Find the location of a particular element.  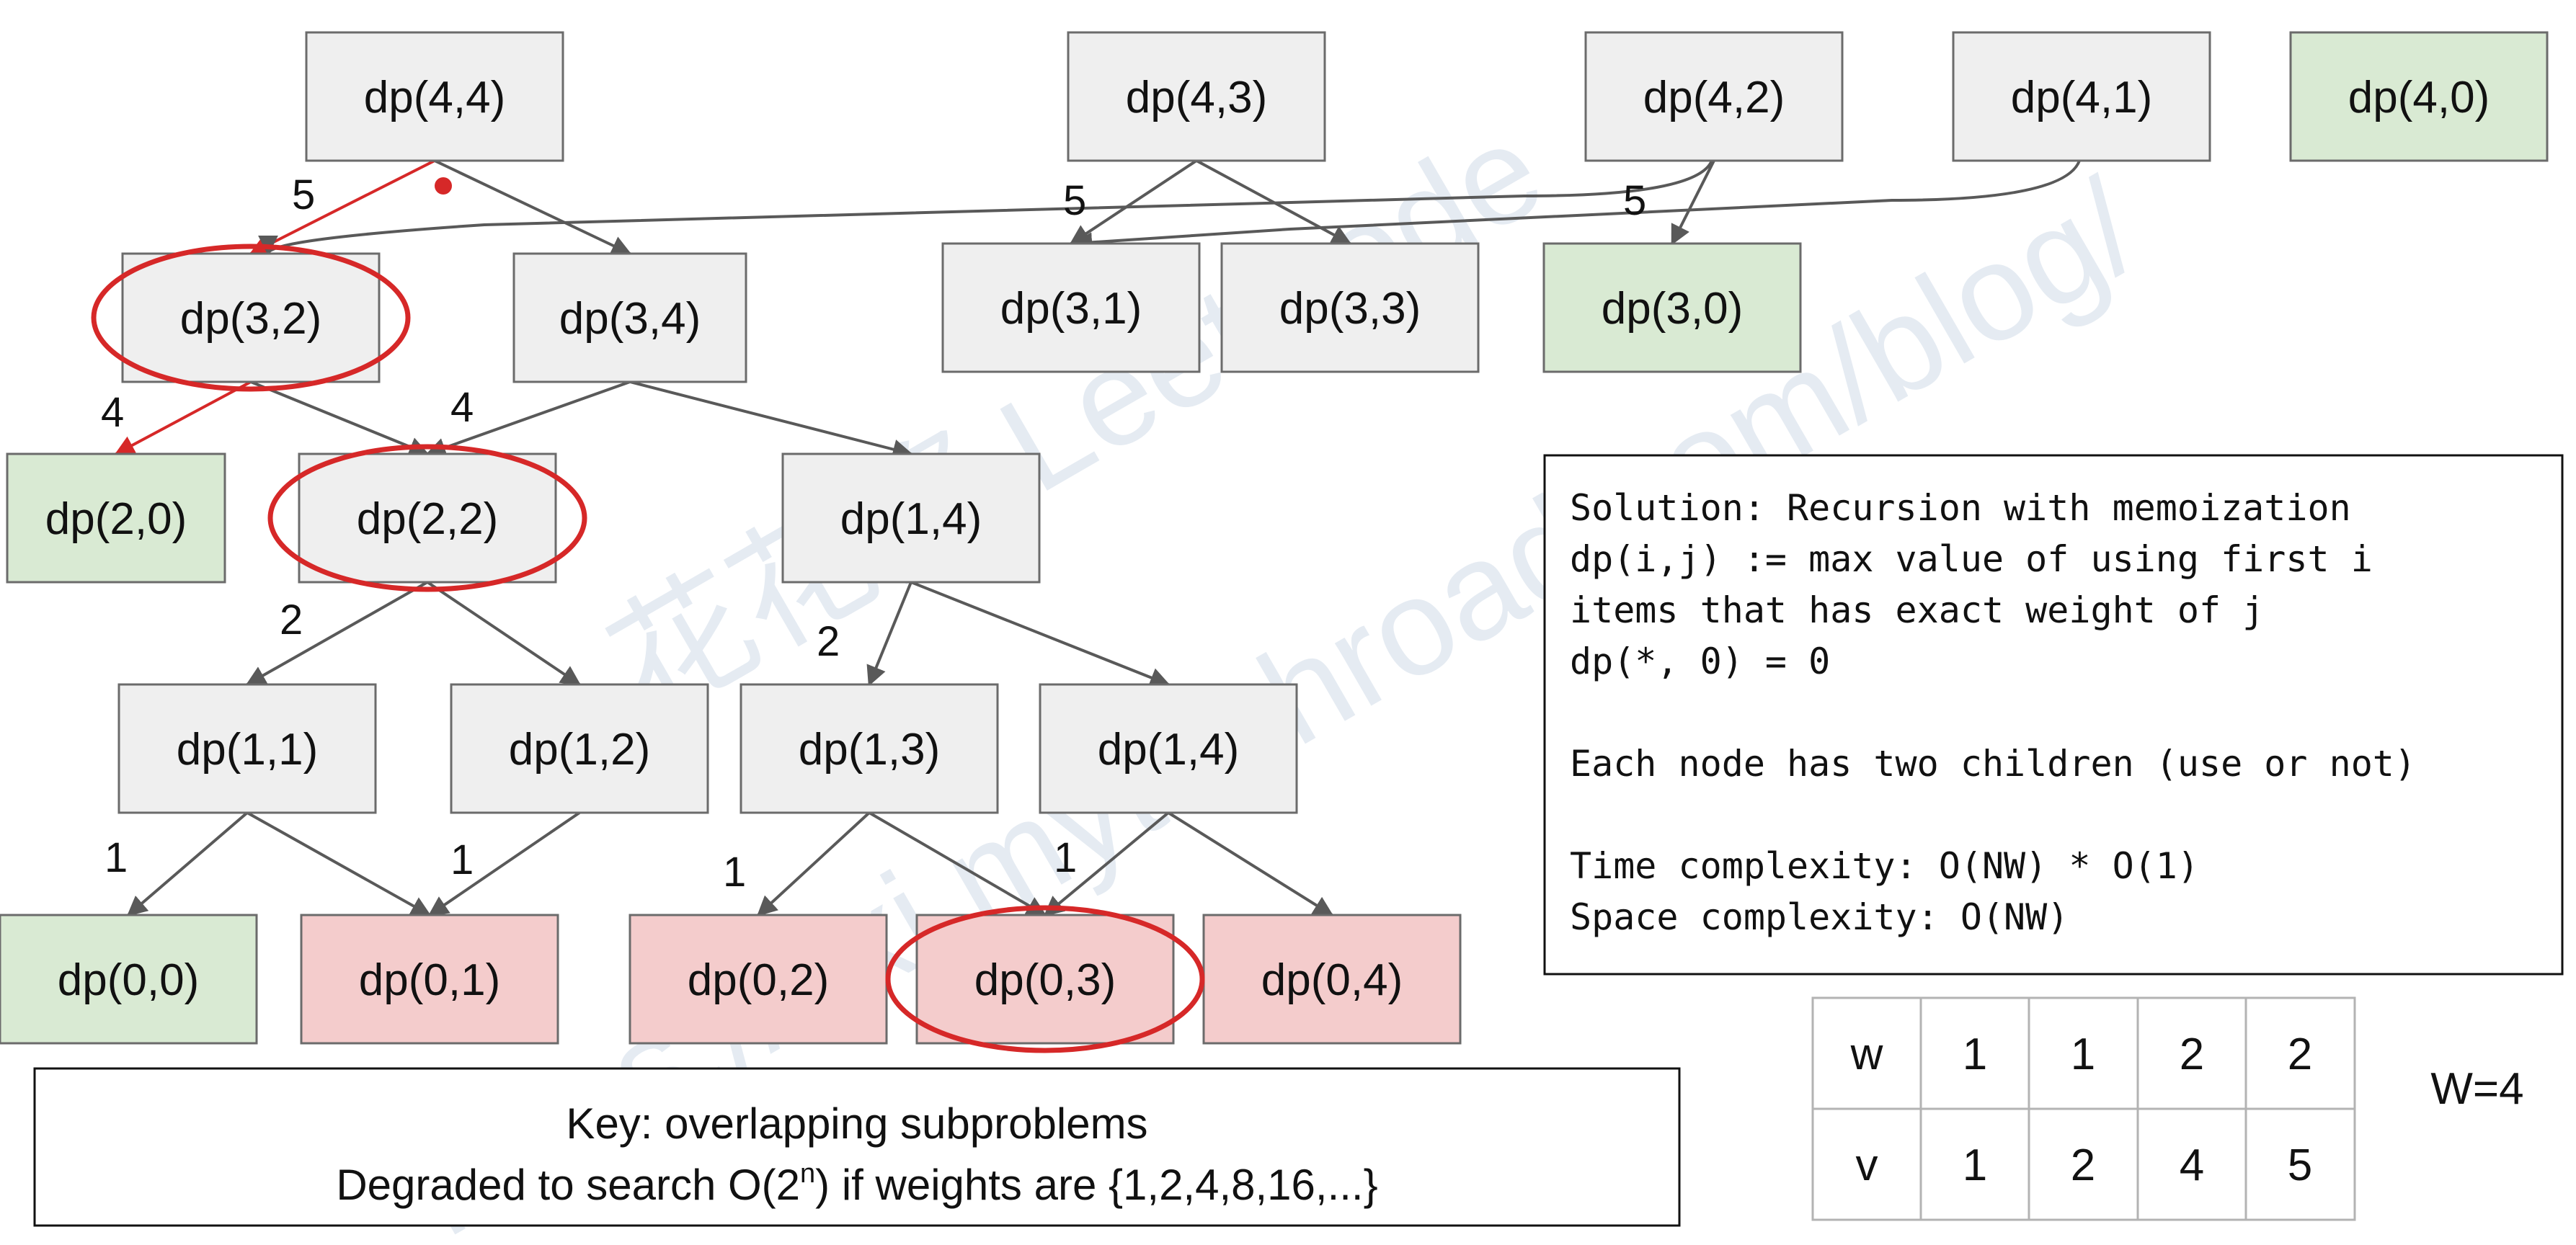

node-label: dp(3,0) is located at coordinates (1672, 309).